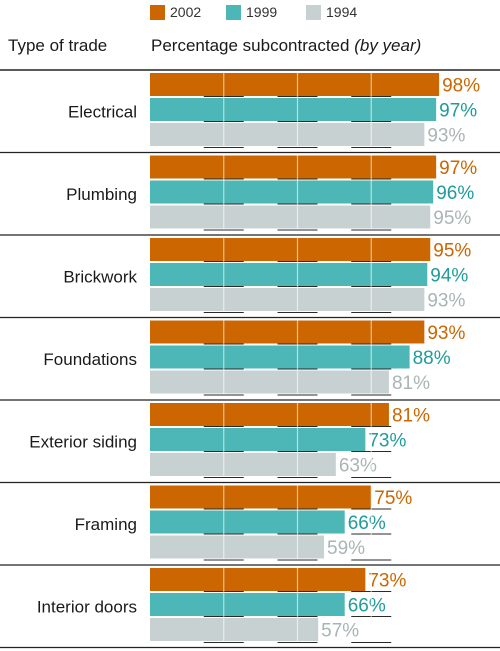 This screenshot has width=500, height=651. Describe the element at coordinates (387, 441) in the screenshot. I see `value-label-1999: 73%` at that location.